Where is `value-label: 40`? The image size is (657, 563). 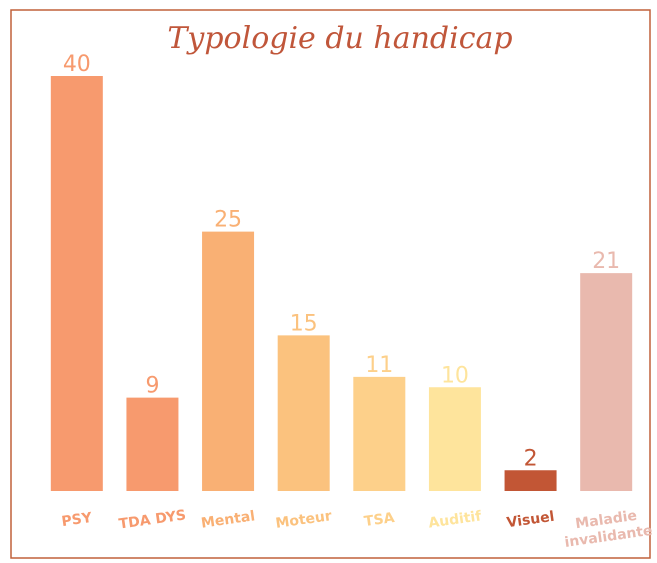
value-label: 40 is located at coordinates (77, 64).